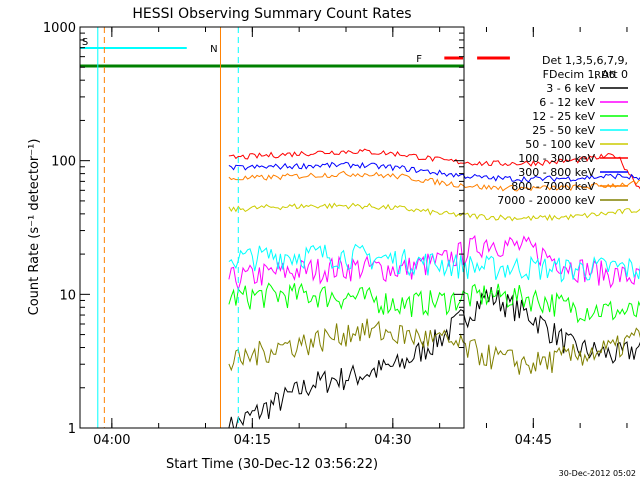  Describe the element at coordinates (85, 42) in the screenshot. I see `flag-label-s: S` at that location.